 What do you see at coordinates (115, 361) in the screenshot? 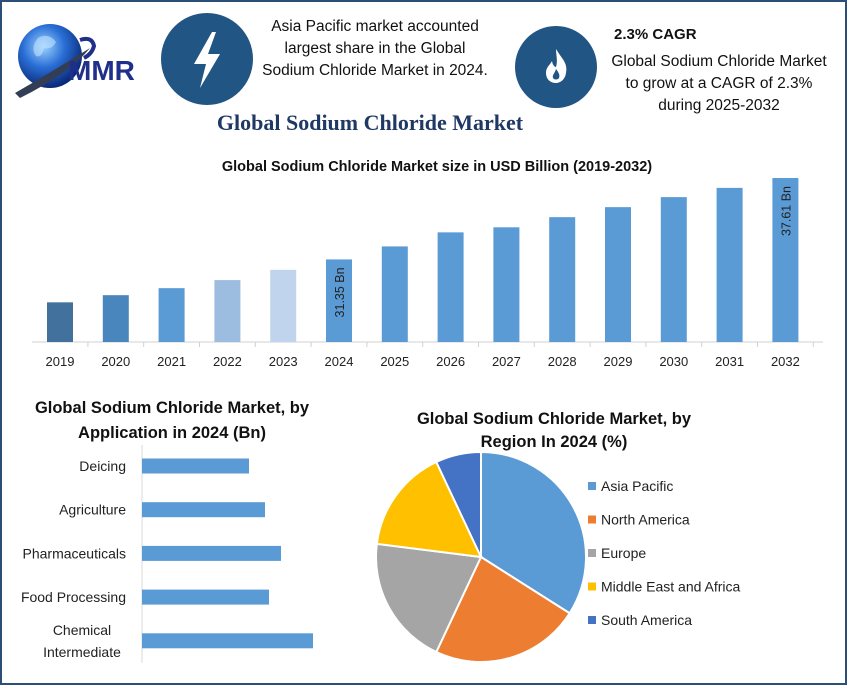
I see `x-tick-label: 2020` at bounding box center [115, 361].